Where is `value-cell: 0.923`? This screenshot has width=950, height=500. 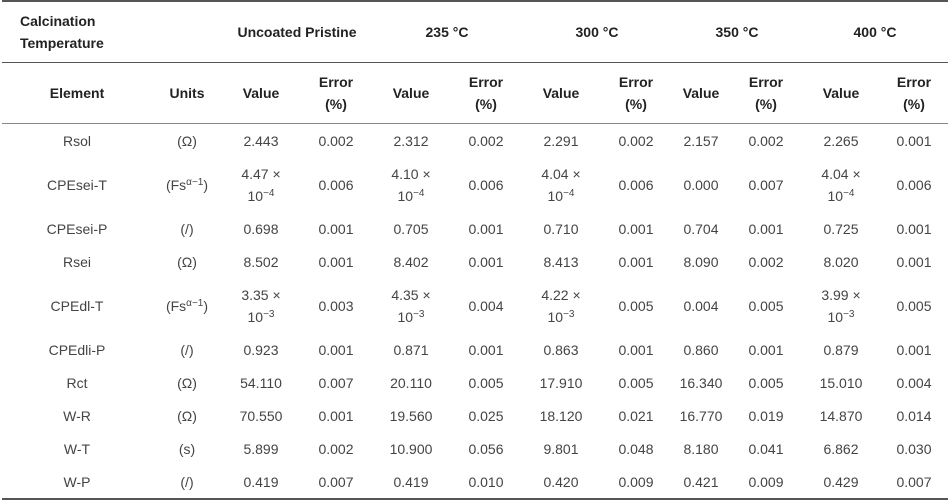
value-cell: 0.923 is located at coordinates (261, 349).